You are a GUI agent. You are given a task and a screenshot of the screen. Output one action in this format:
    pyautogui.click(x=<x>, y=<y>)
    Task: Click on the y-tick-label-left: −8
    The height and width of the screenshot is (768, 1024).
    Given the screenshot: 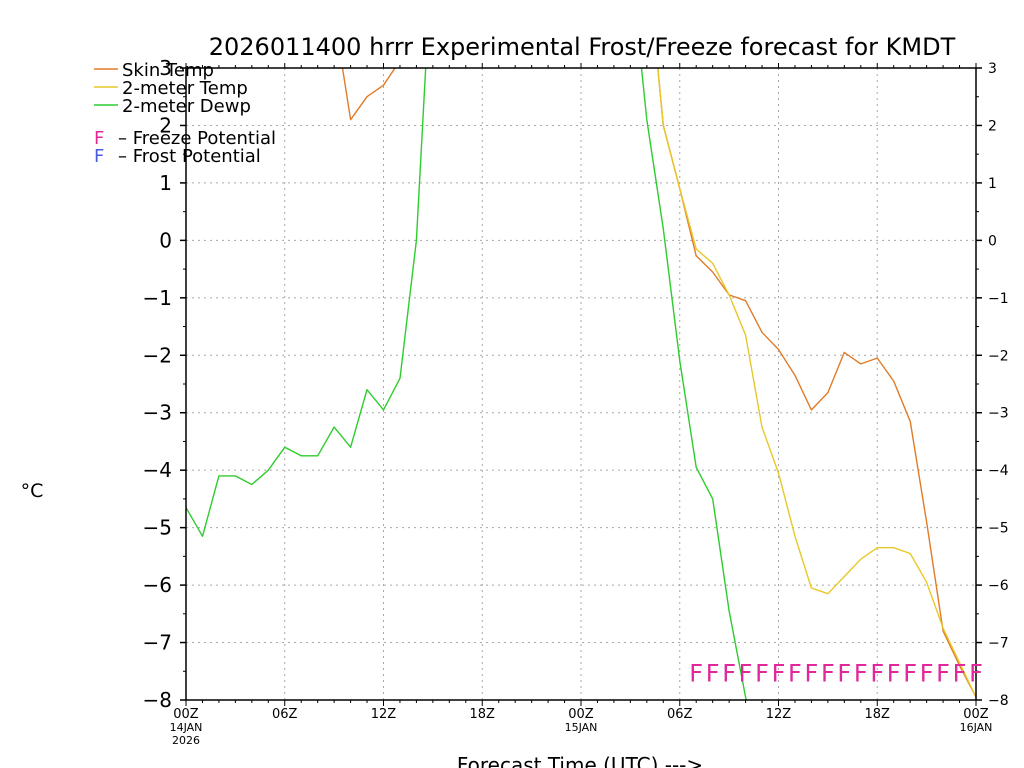 What is the action you would take?
    pyautogui.click(x=157, y=700)
    